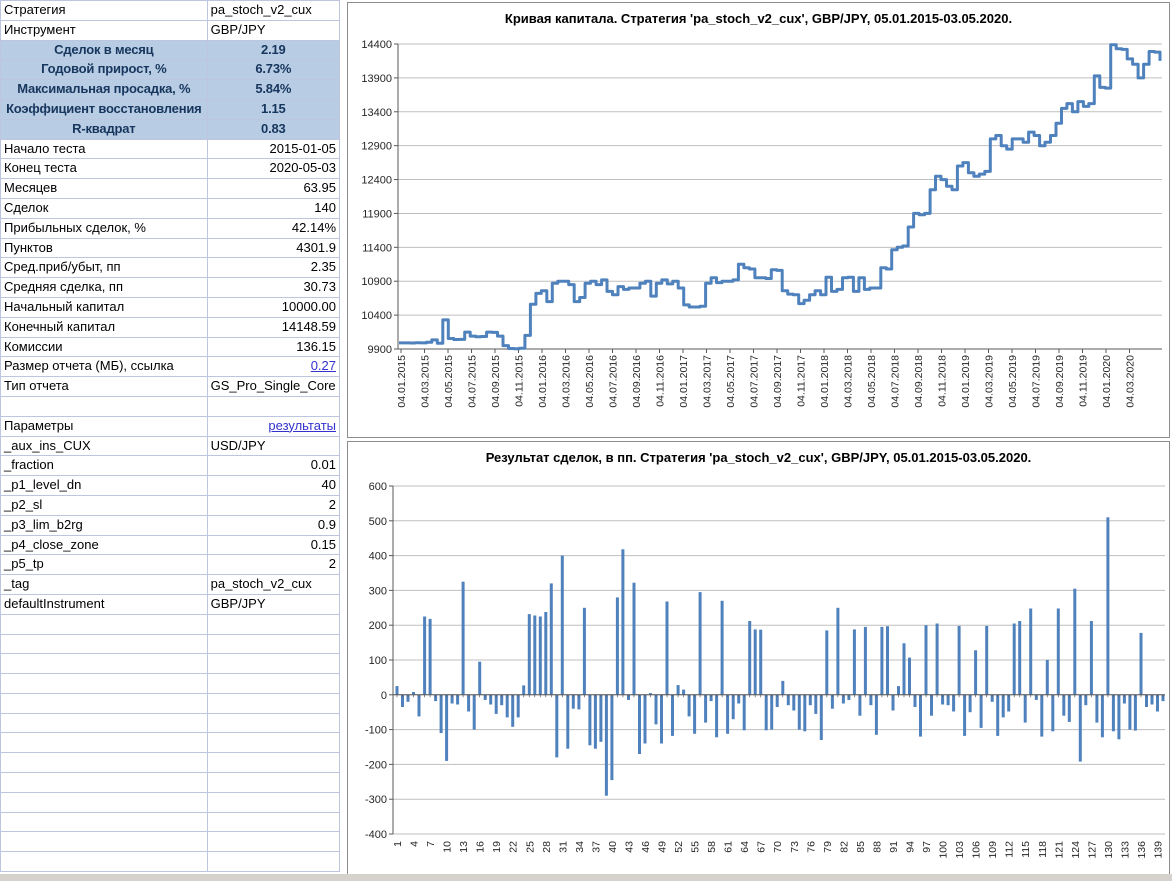 This screenshot has width=1172, height=881. What do you see at coordinates (1159, 850) in the screenshot?
I see `svg-text: 139` at bounding box center [1159, 850].